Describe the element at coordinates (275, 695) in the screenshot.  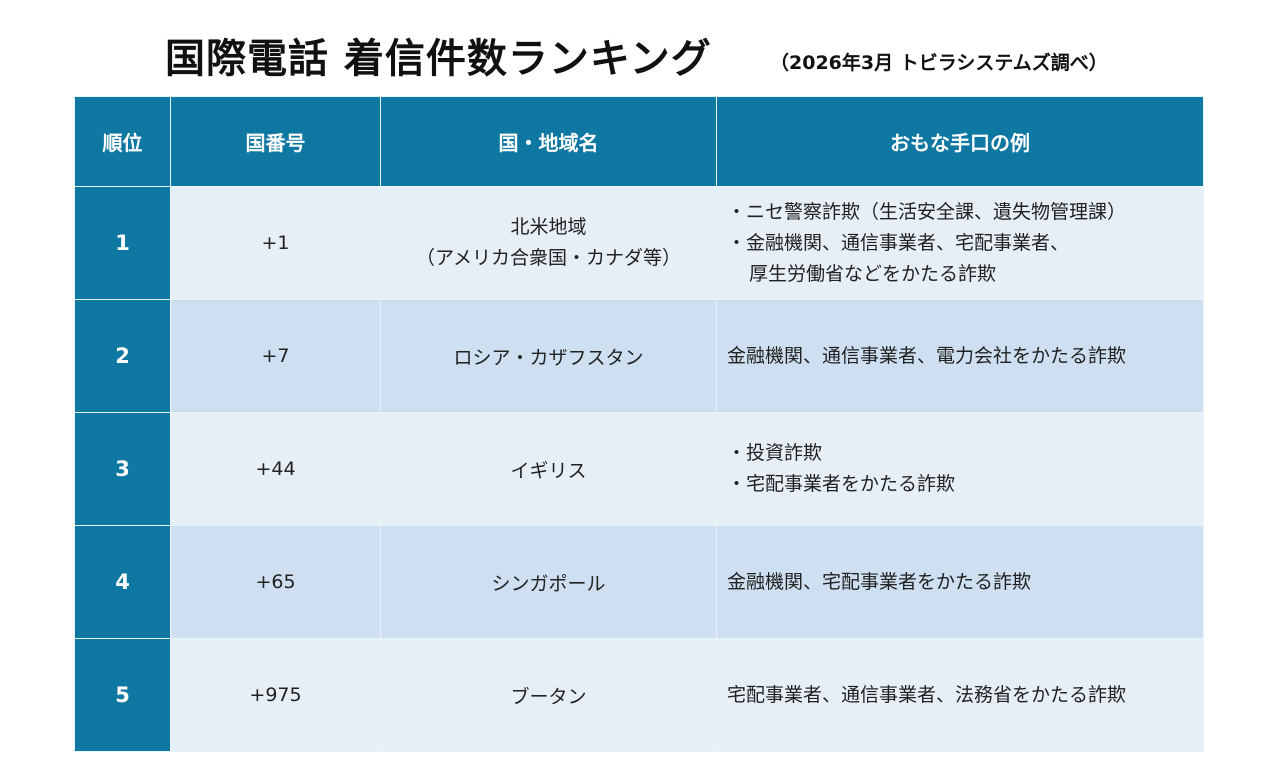
I see `code-cell: +975` at that location.